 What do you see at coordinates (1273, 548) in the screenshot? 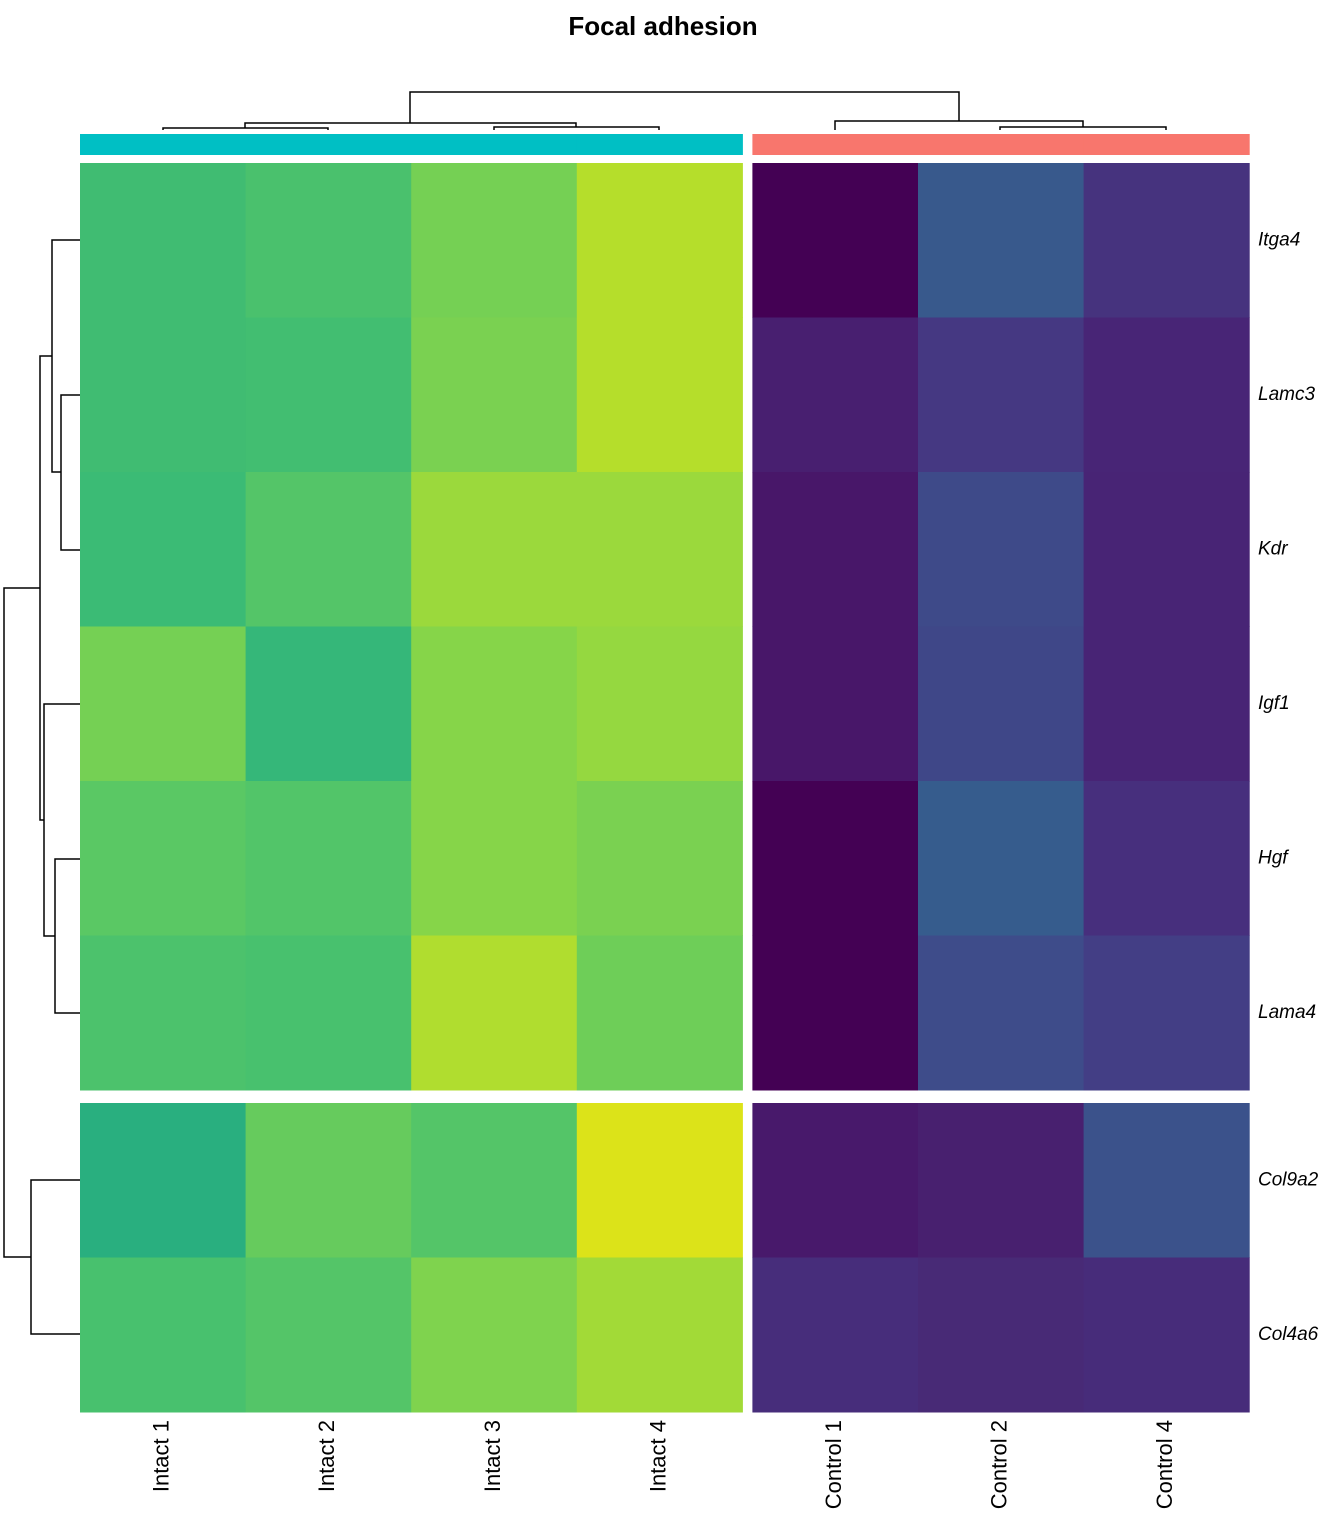
I see `row-label: Kdr` at bounding box center [1273, 548].